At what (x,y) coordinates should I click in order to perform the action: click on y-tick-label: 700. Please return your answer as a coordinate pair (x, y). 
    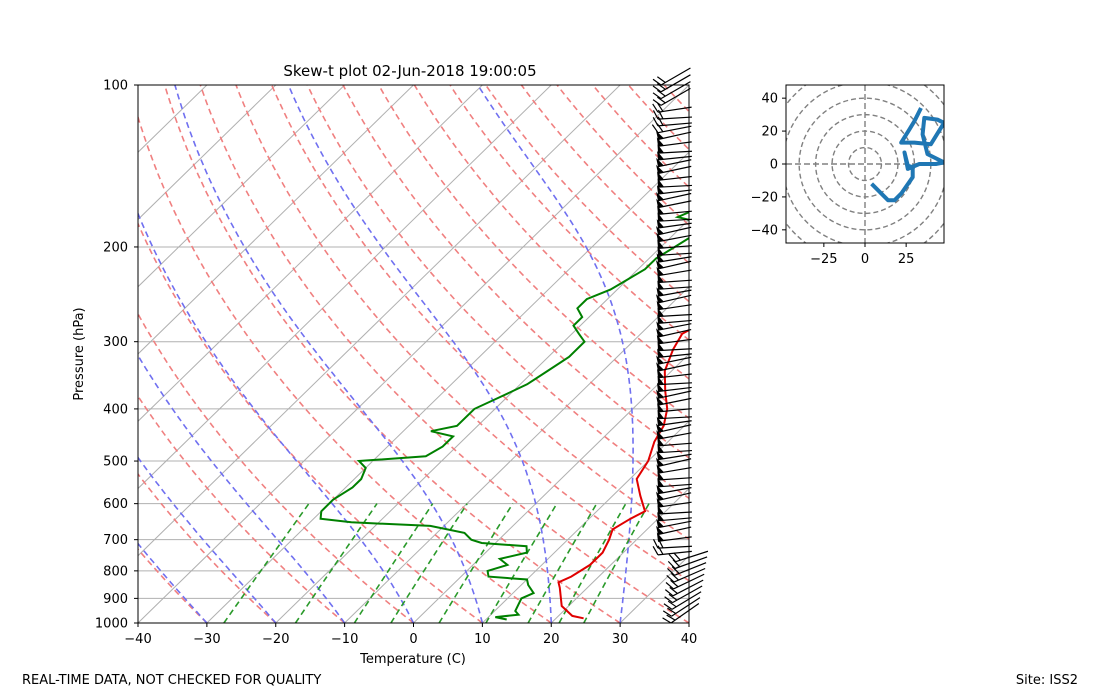
    Looking at the image, I should click on (115, 540).